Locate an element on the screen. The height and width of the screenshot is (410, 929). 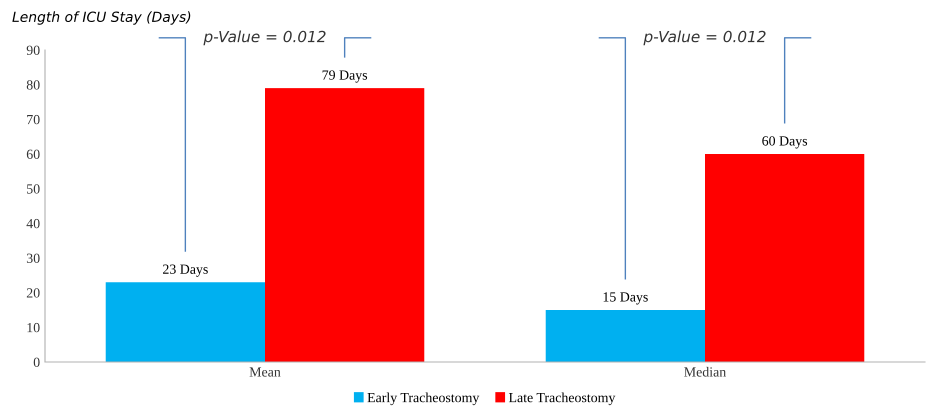
data-label: 23 Days is located at coordinates (185, 270).